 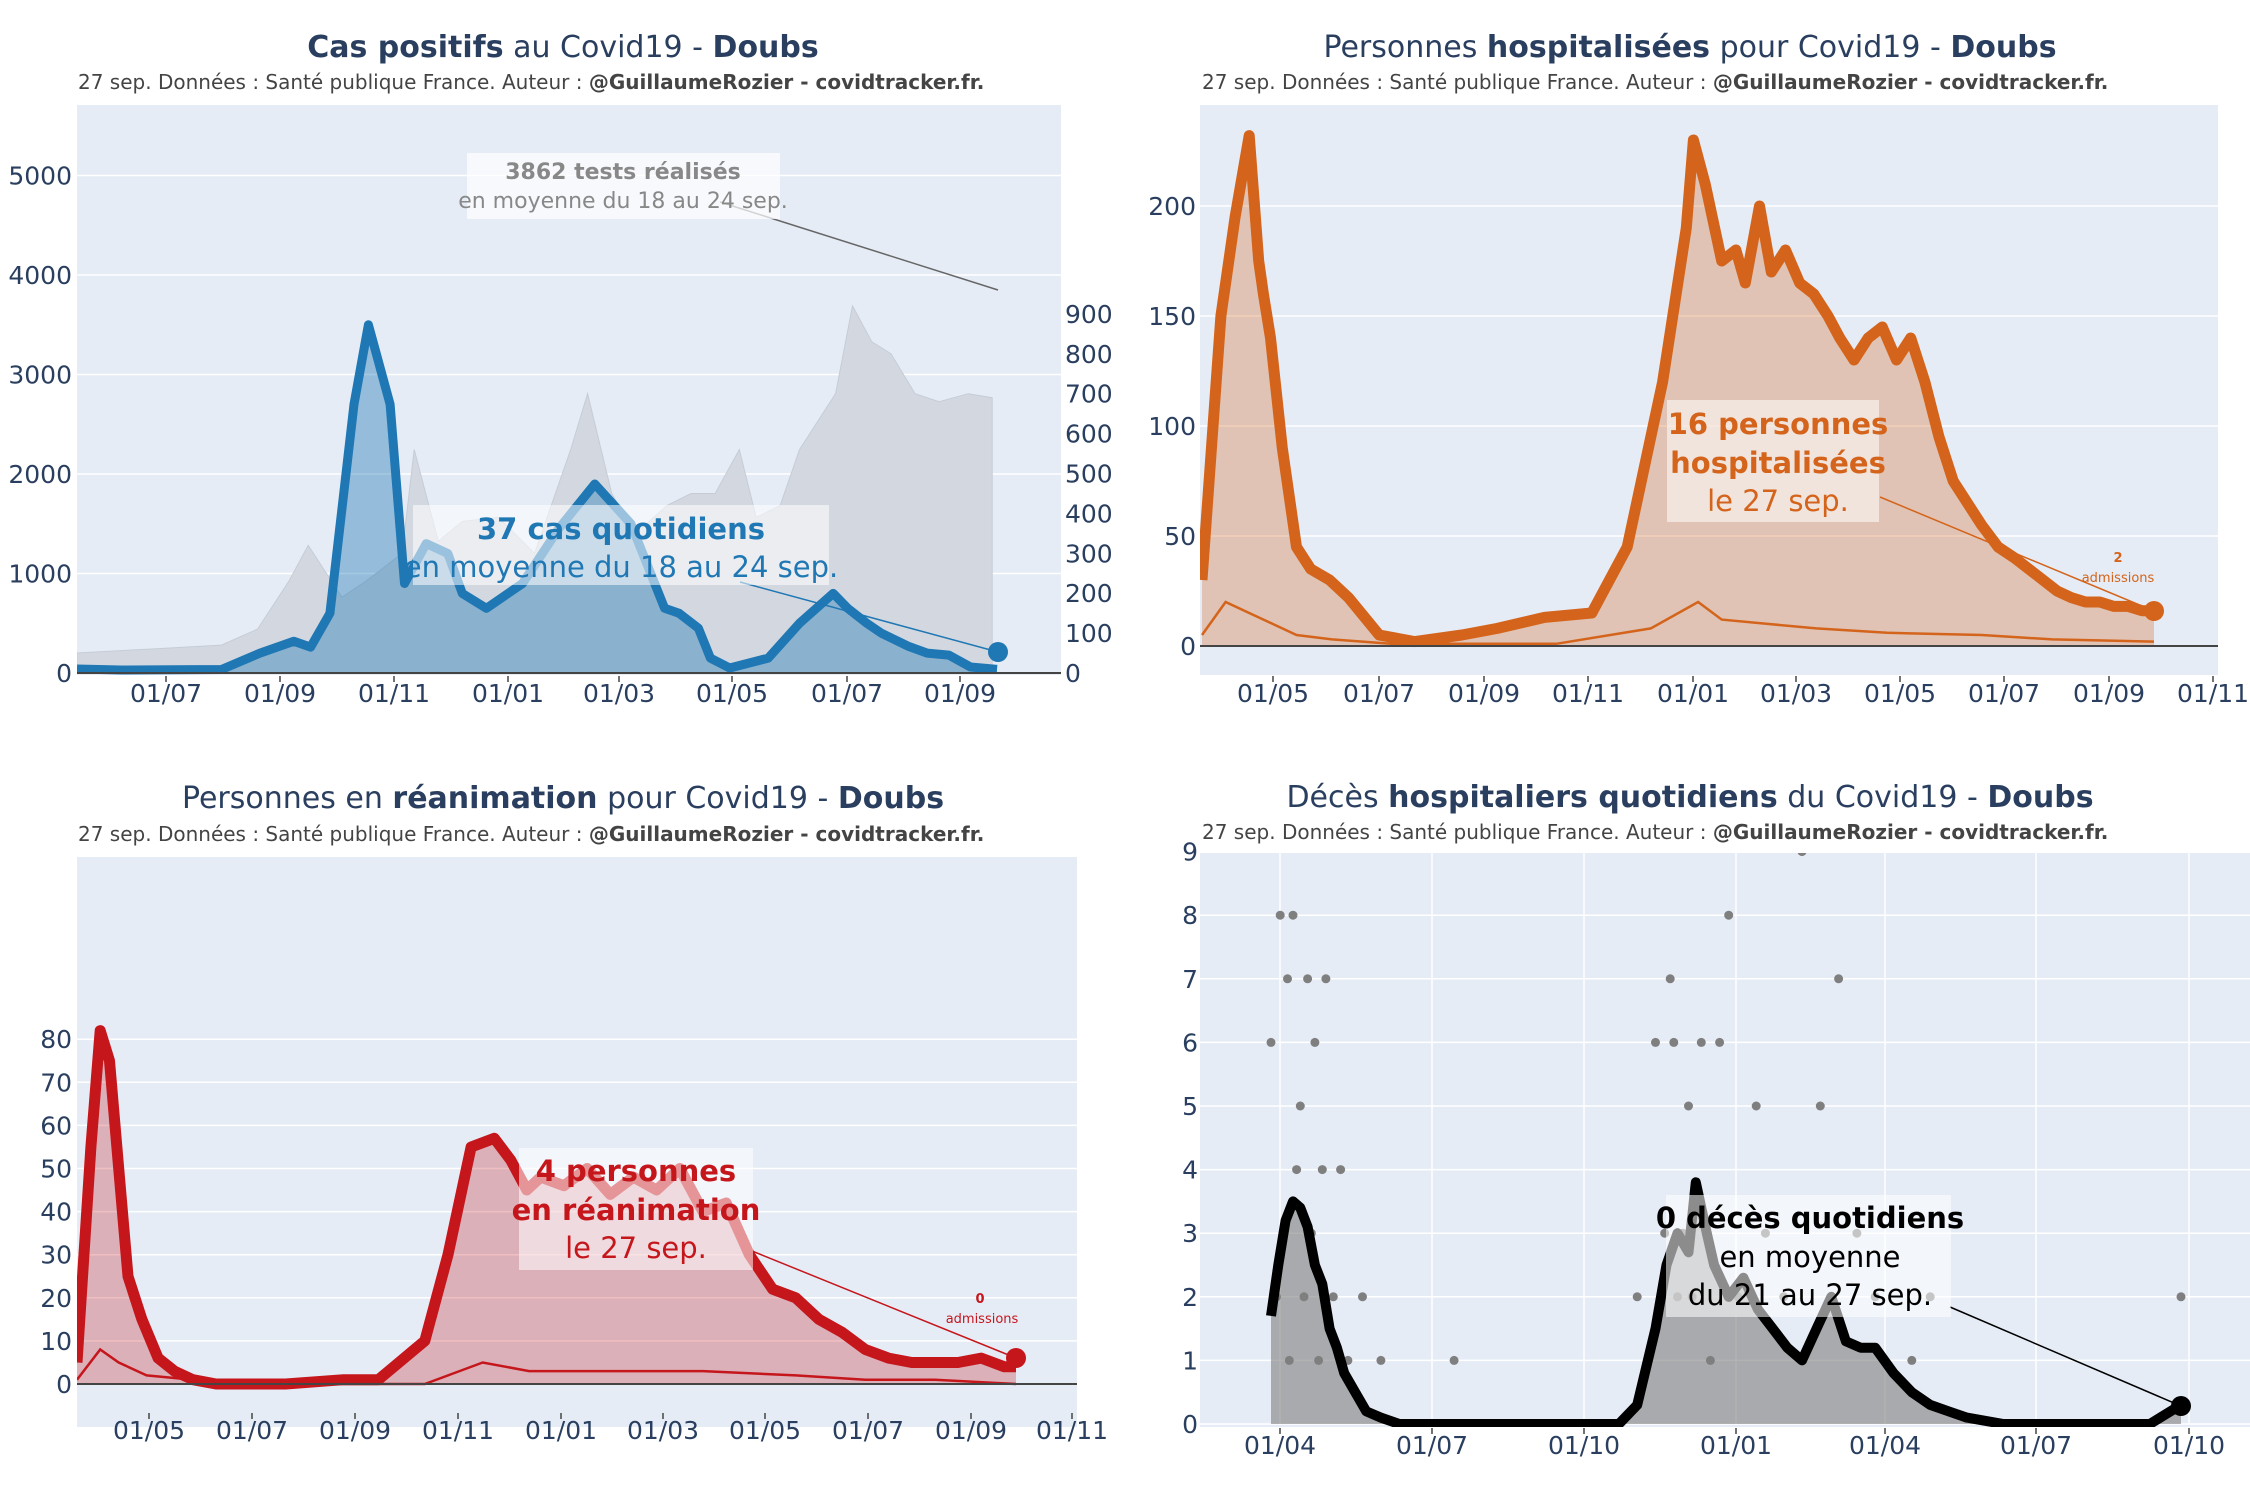 I want to click on y-tick-label: 1, so click(x=1190, y=1360).